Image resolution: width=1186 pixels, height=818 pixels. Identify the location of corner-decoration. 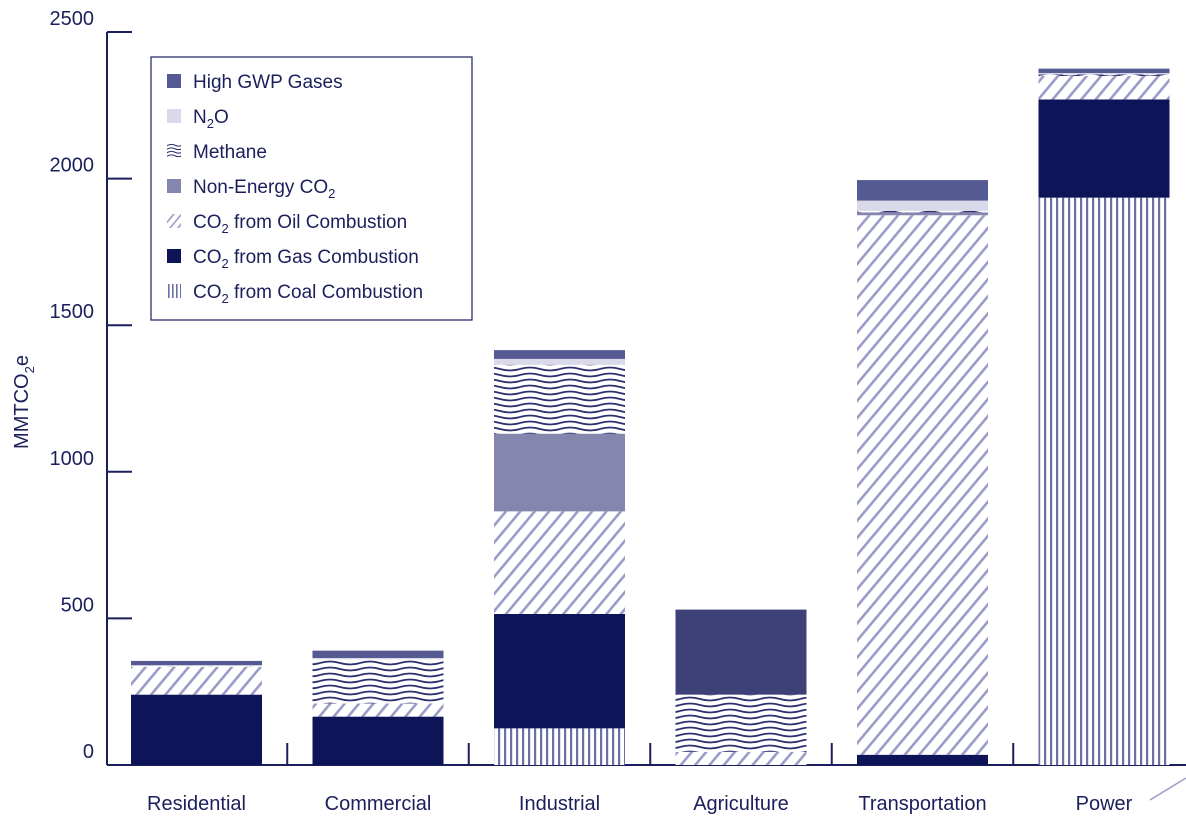
(1167, 789).